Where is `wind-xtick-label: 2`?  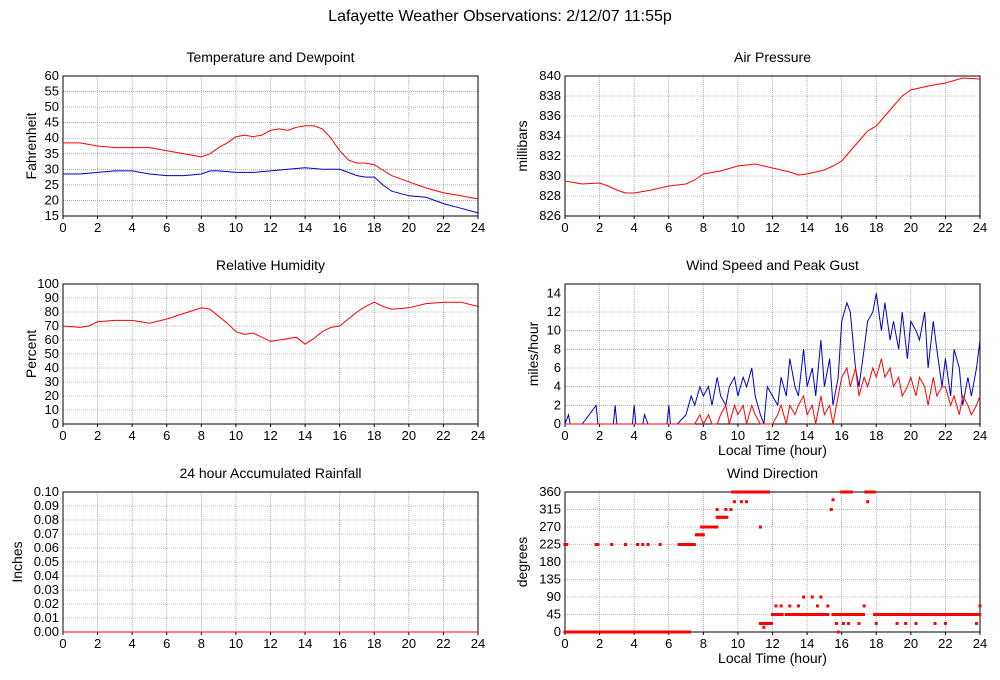 wind-xtick-label: 2 is located at coordinates (599, 435).